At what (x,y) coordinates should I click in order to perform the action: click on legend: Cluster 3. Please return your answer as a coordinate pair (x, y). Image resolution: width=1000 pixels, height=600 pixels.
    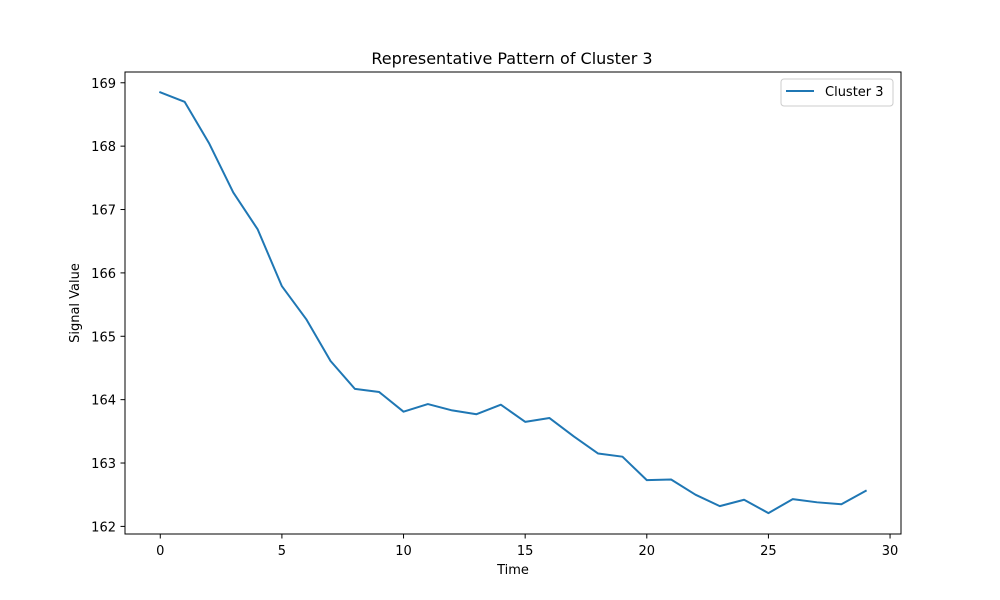
    Looking at the image, I should click on (837, 92).